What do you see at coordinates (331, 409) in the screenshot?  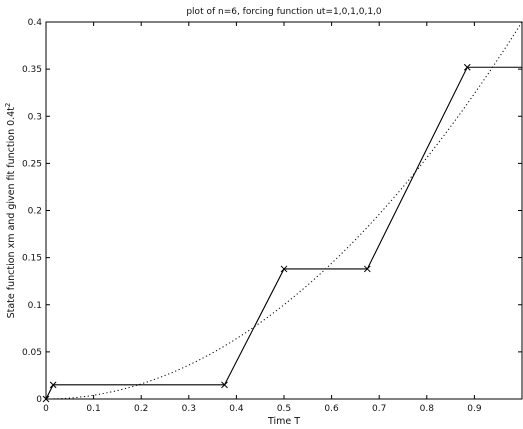 I see `x-tick-label: 0.6` at bounding box center [331, 409].